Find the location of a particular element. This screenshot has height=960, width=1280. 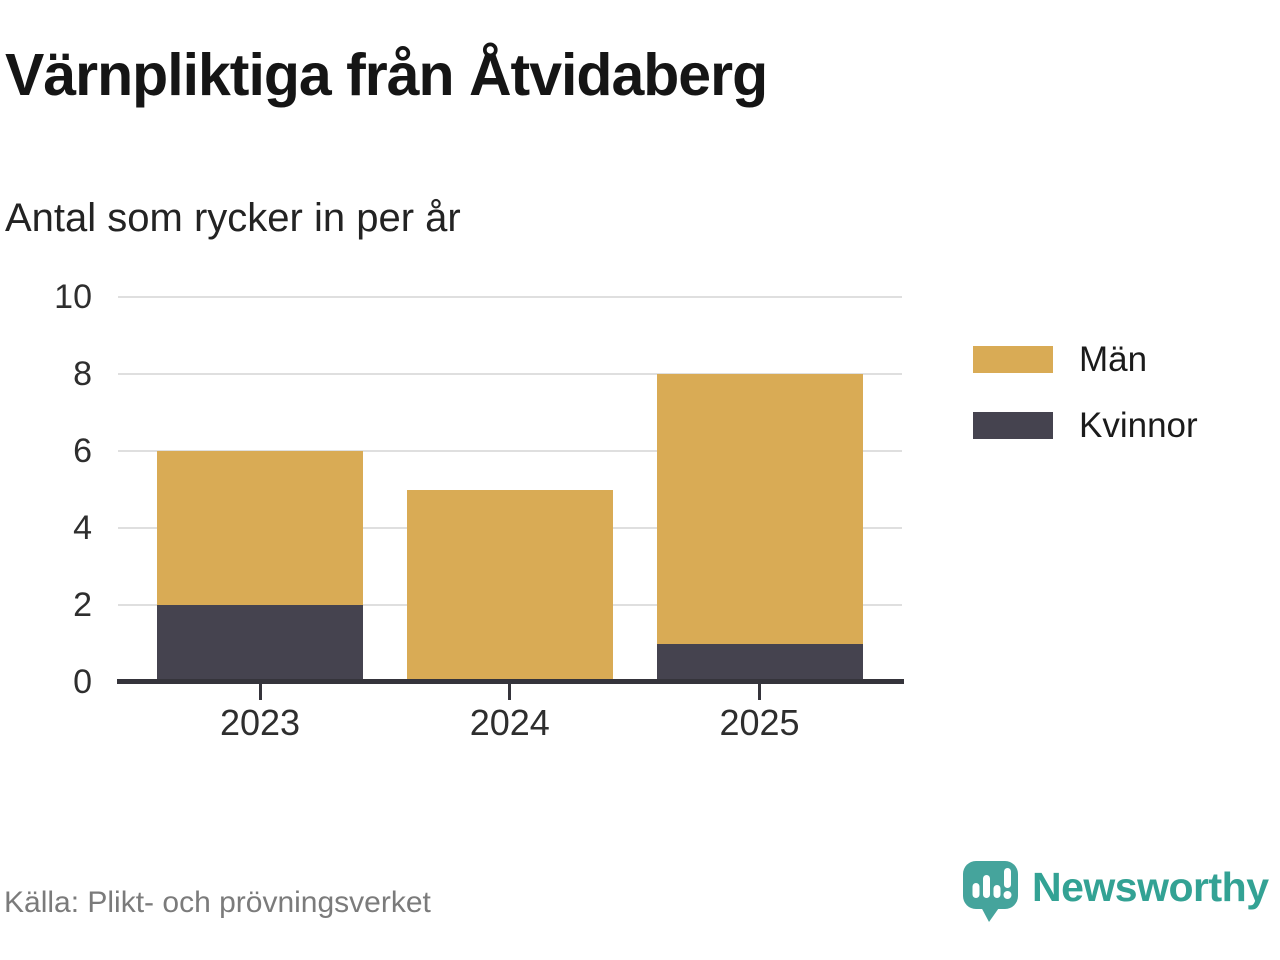

legend-item-kvinnor: Kvinnor is located at coordinates (1085, 425).